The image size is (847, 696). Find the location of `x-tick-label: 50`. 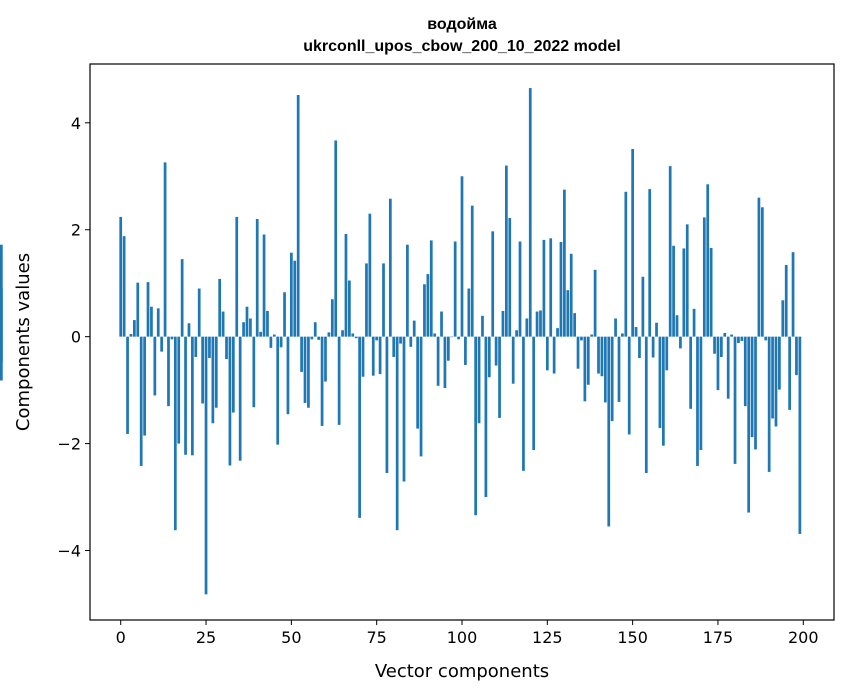

x-tick-label: 50 is located at coordinates (291, 637).